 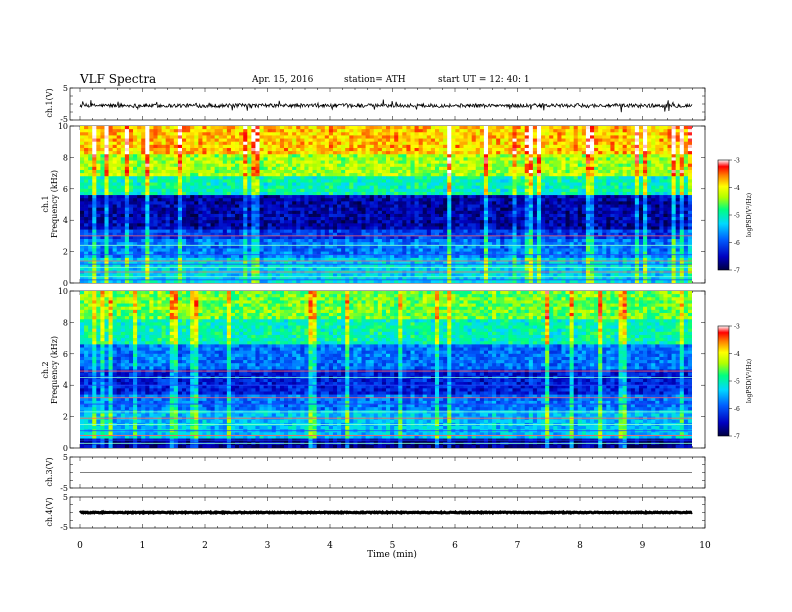 What do you see at coordinates (282, 80) in the screenshot?
I see `header-date: Apr. 15, 2016` at bounding box center [282, 80].